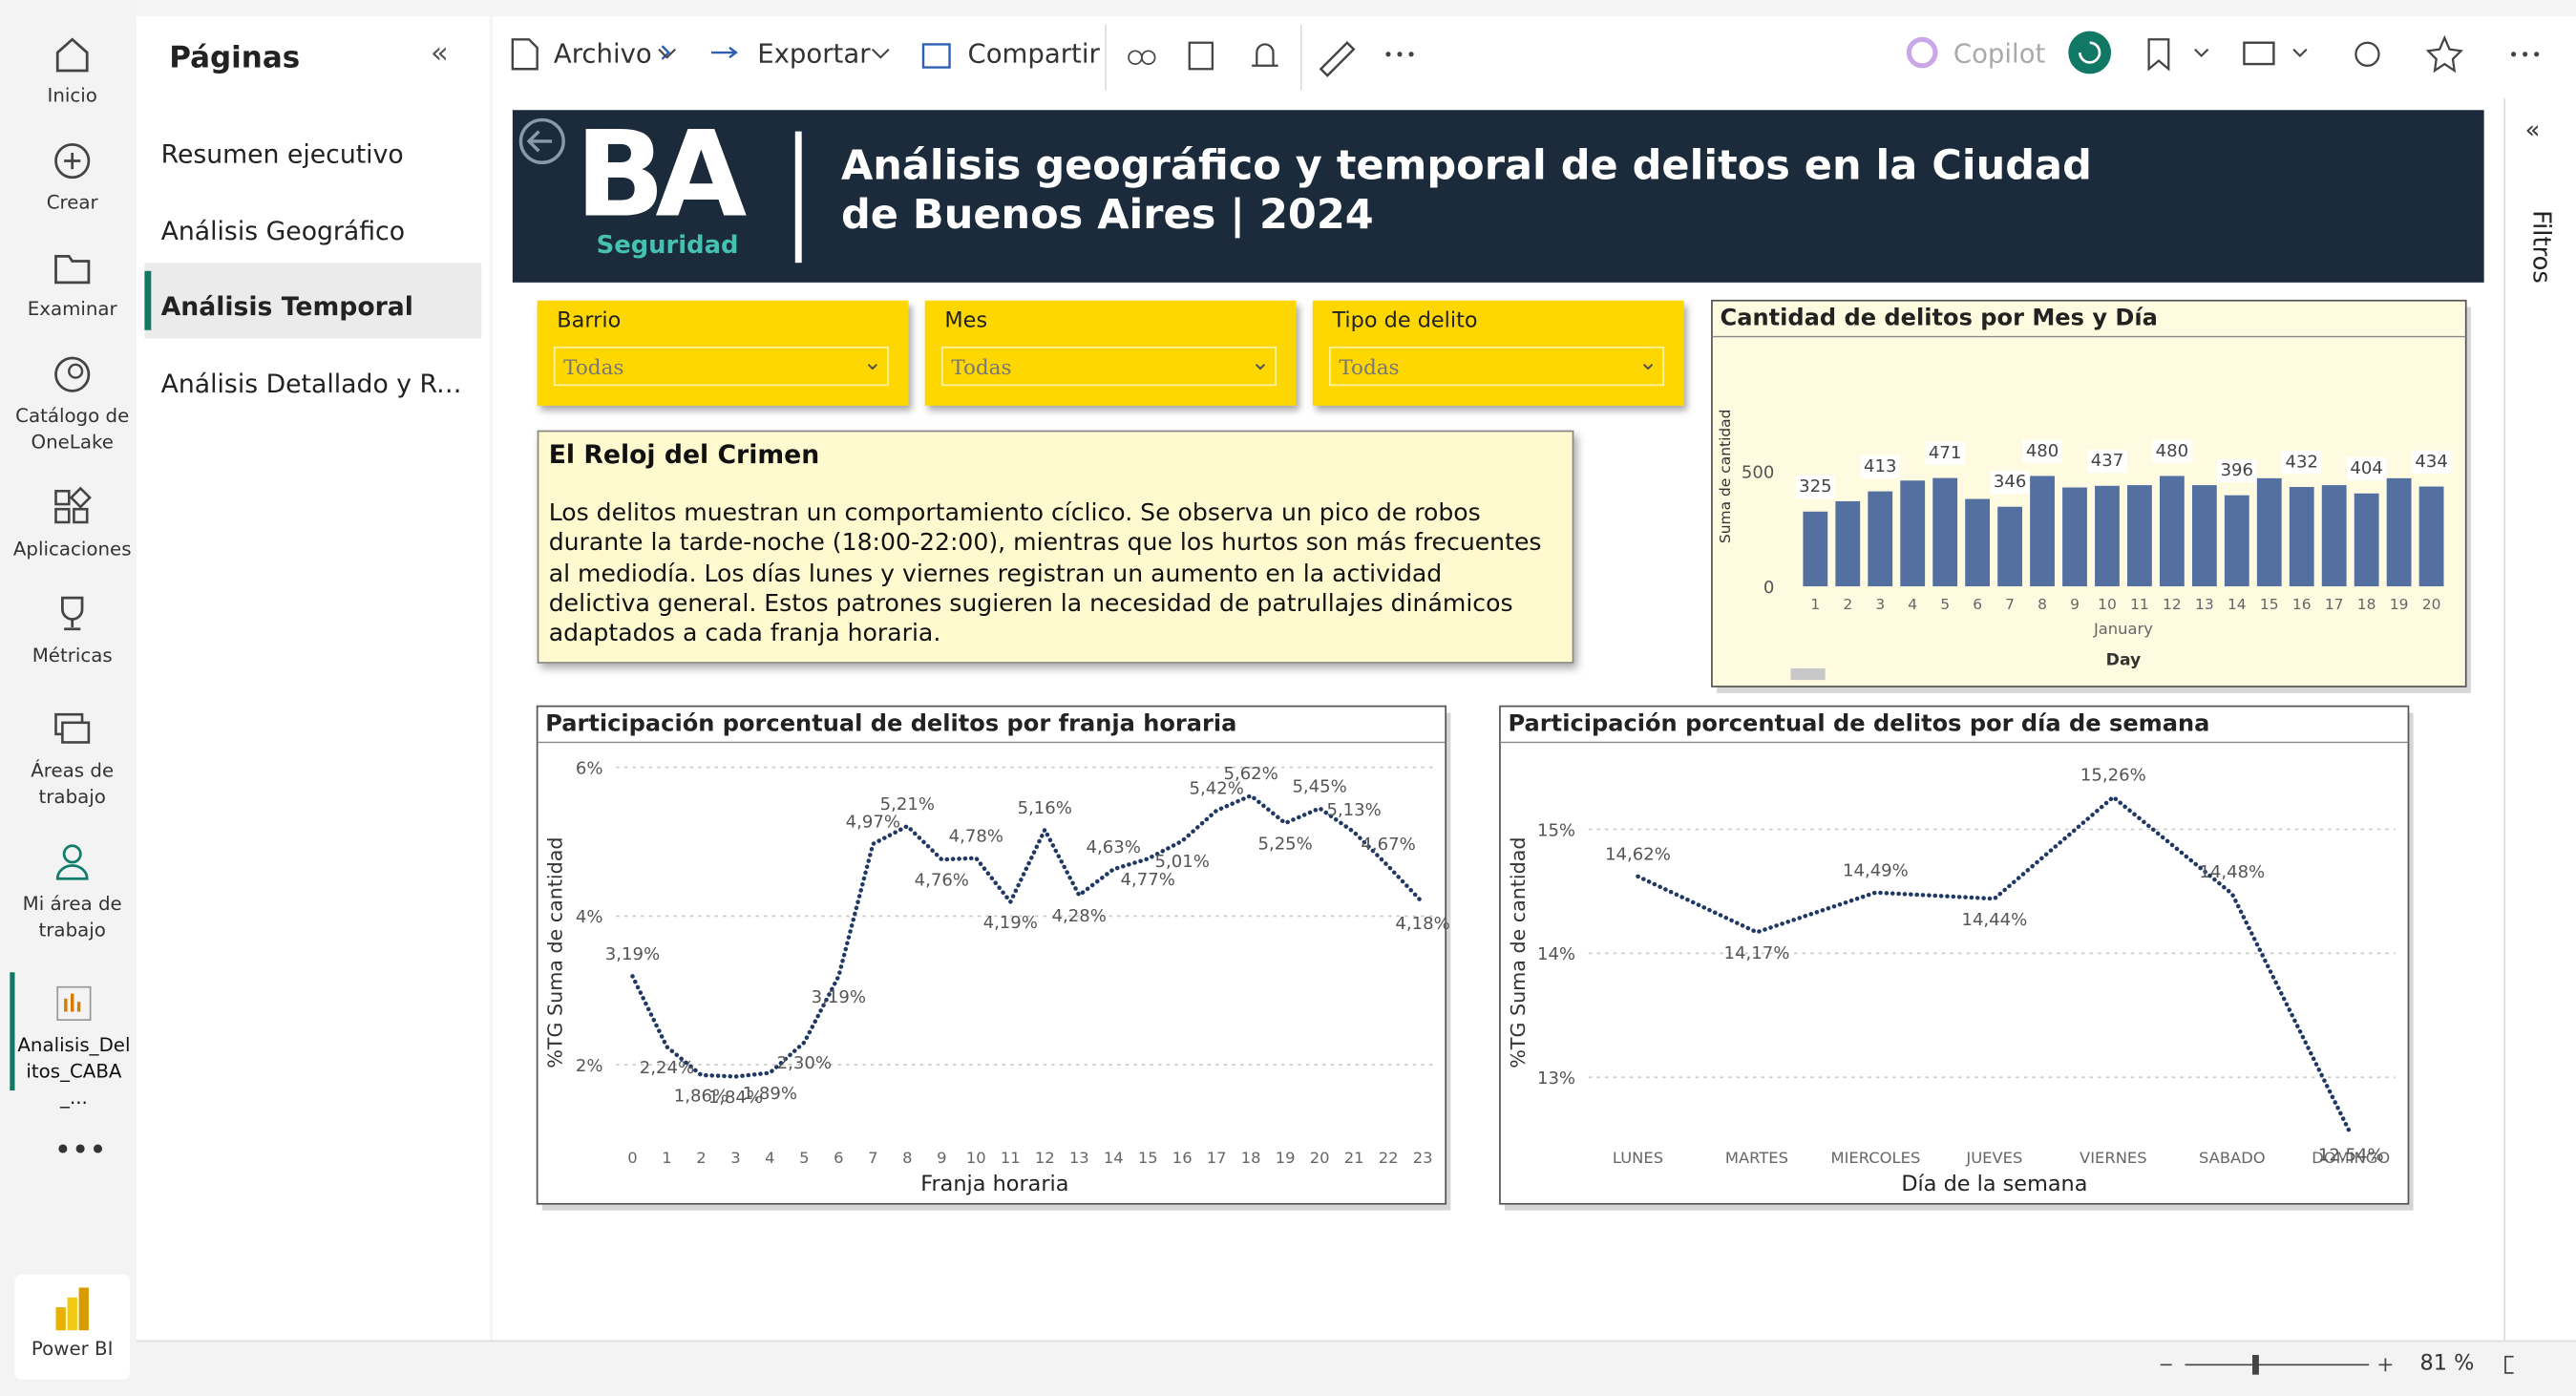 This screenshot has height=1396, width=2576. I want to click on slicer-label: Tipo de delito, so click(1405, 321).